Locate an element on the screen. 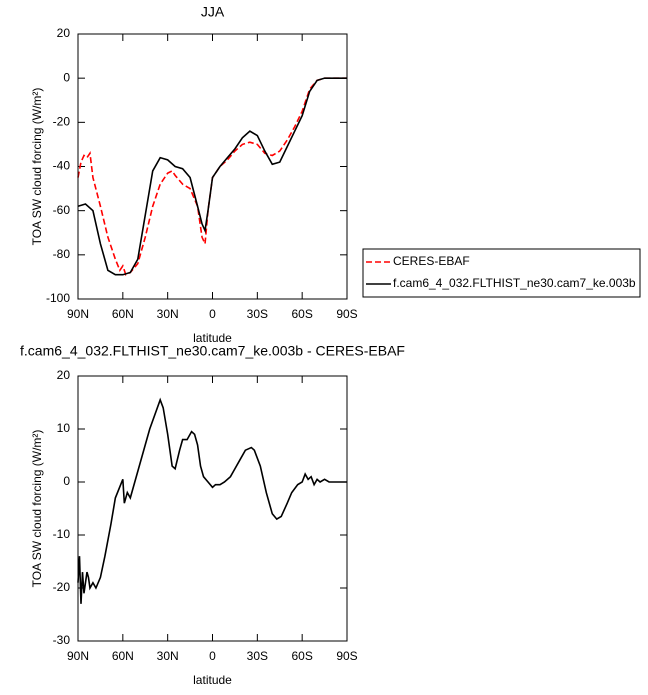  y-tick-label: -60 is located at coordinates (62, 210).